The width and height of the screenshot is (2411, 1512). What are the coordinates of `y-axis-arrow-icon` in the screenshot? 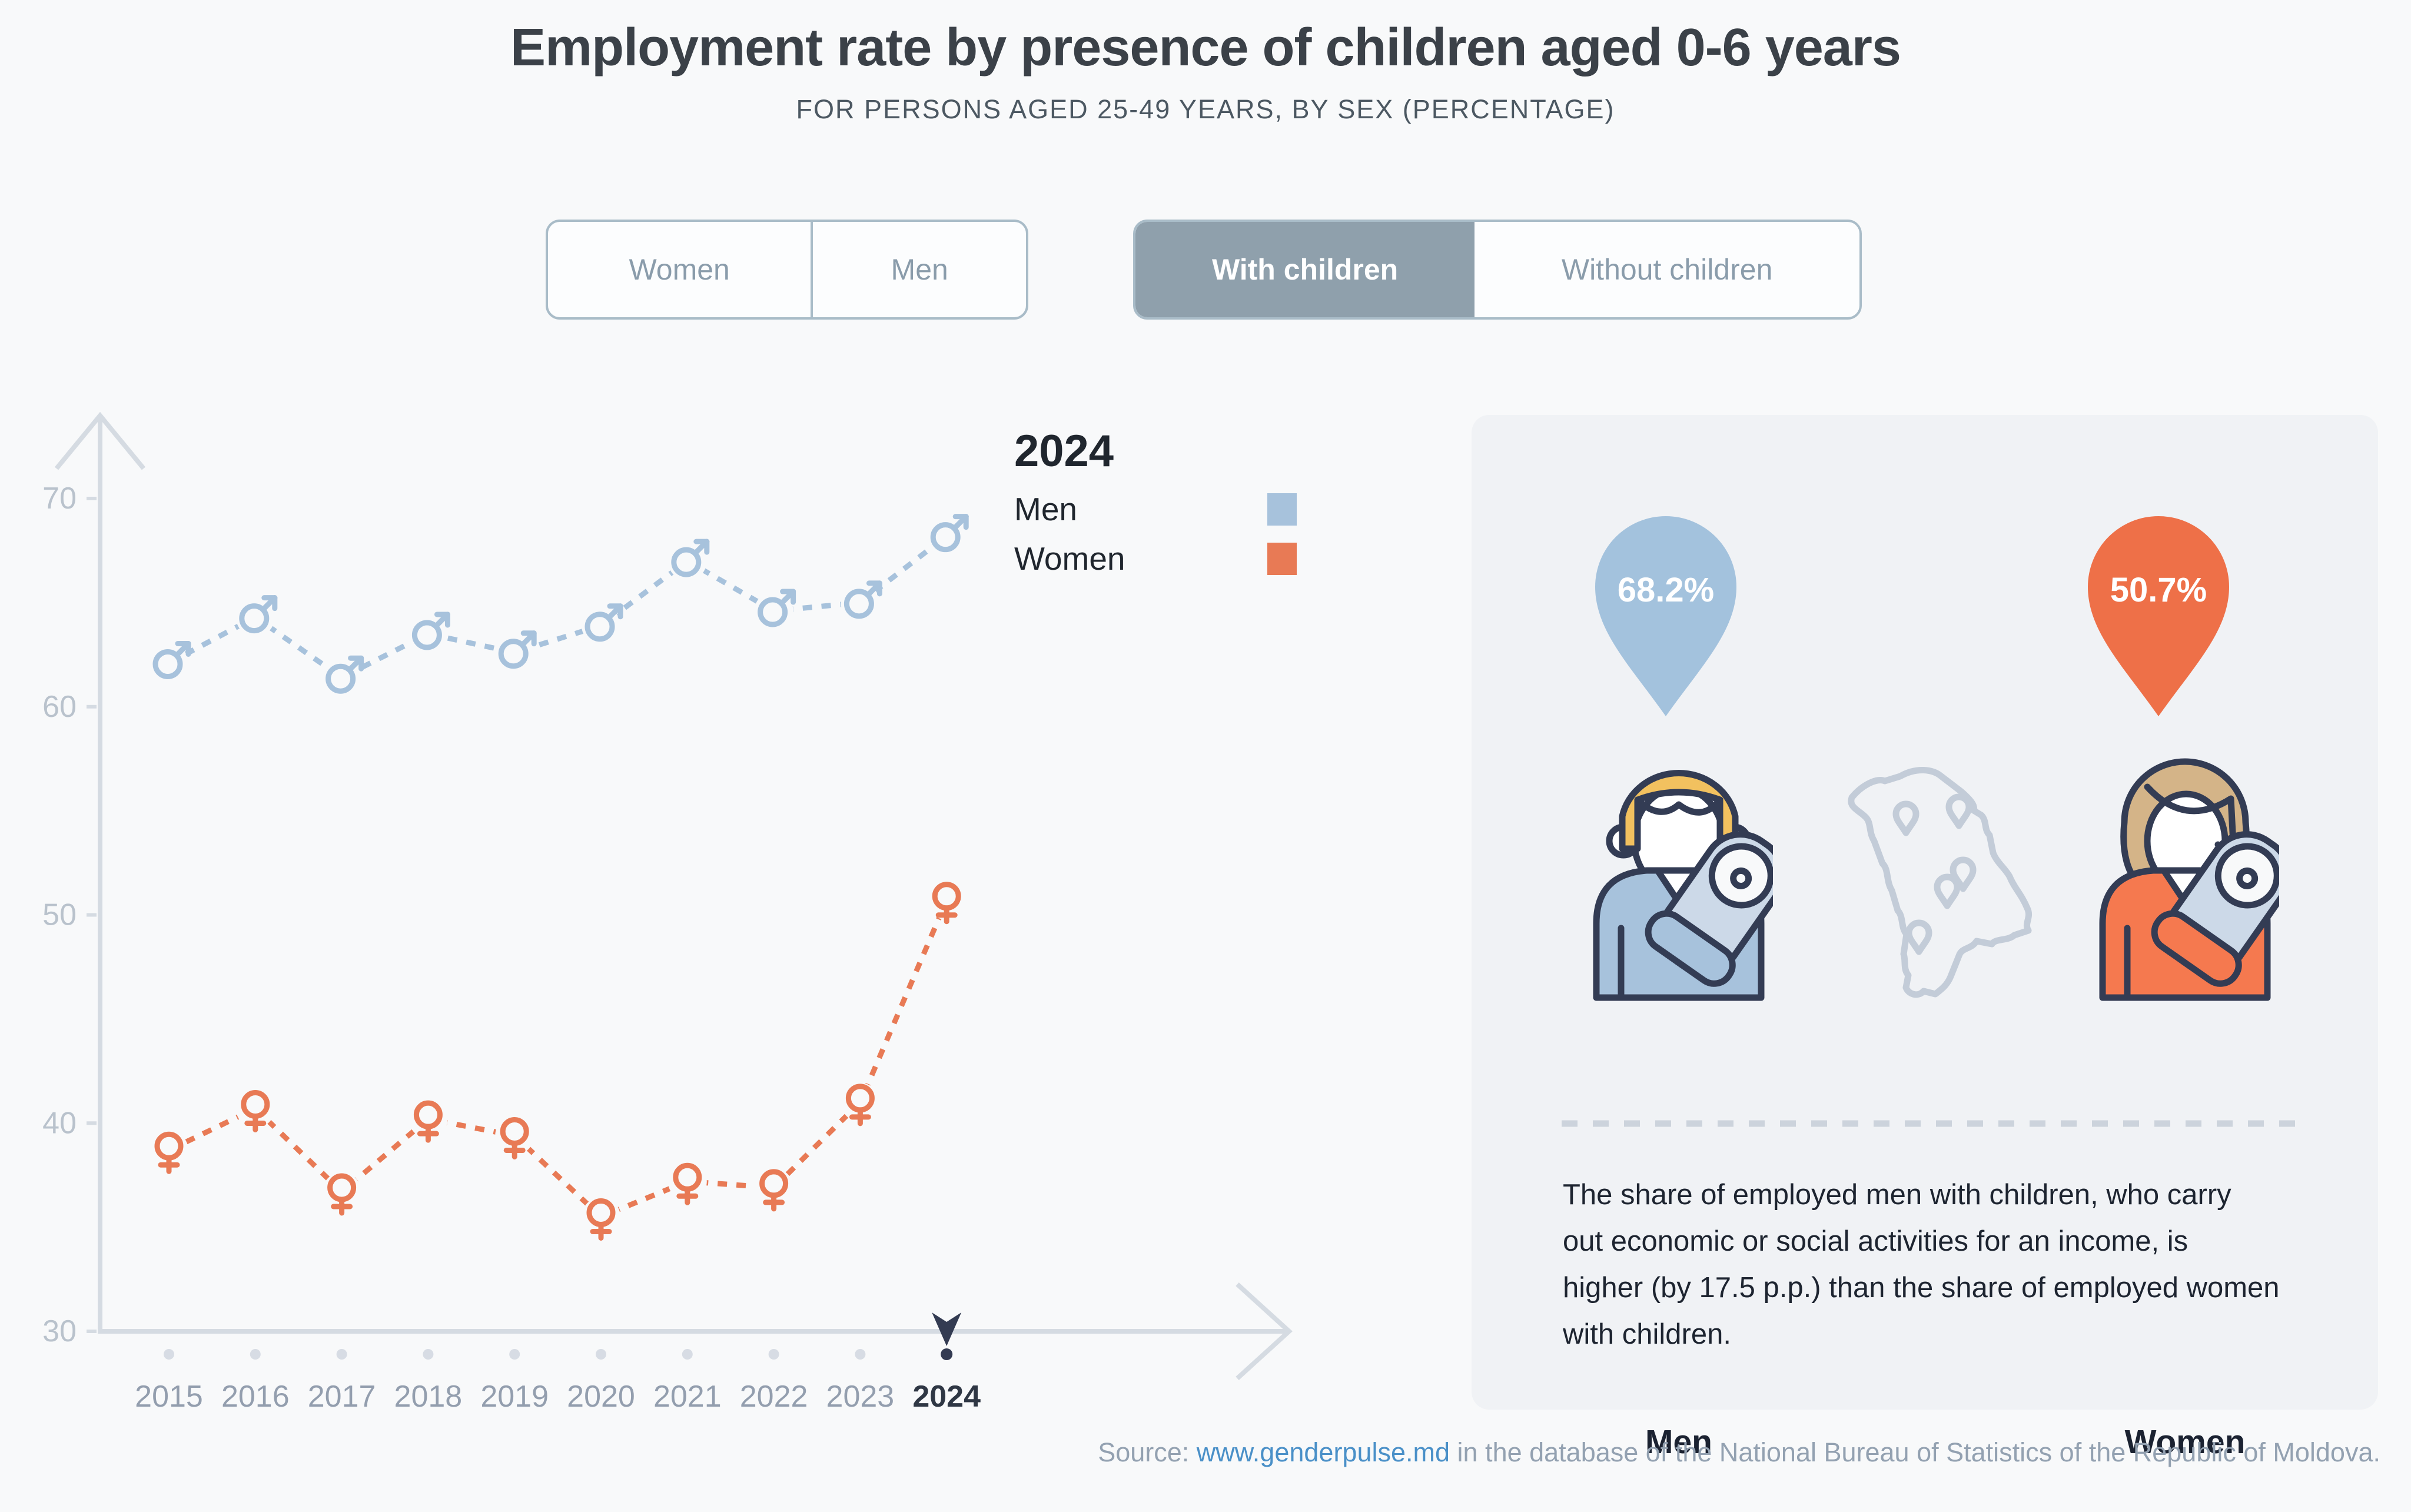 It's located at (100, 441).